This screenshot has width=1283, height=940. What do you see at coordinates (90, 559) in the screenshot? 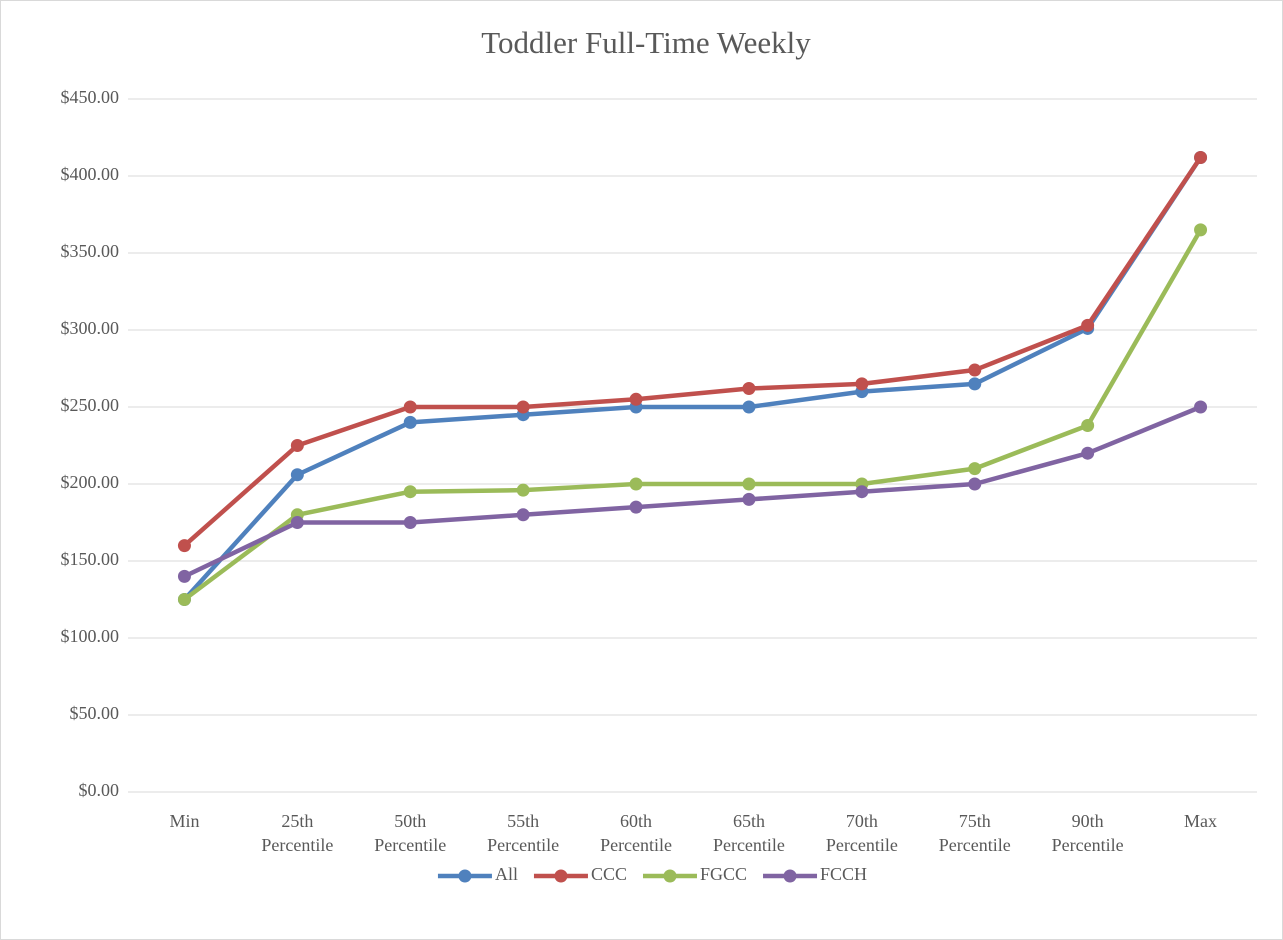
I see `y-tick-label: $150.00` at bounding box center [90, 559].